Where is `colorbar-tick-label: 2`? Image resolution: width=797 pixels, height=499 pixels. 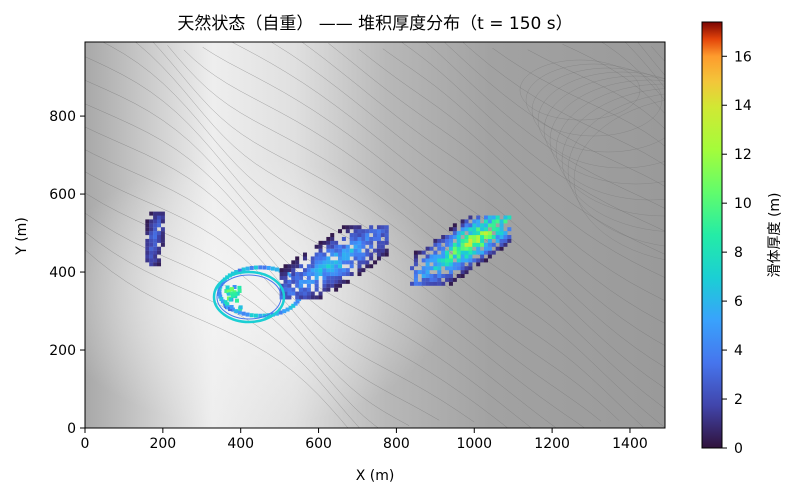
colorbar-tick-label: 2 is located at coordinates (738, 400).